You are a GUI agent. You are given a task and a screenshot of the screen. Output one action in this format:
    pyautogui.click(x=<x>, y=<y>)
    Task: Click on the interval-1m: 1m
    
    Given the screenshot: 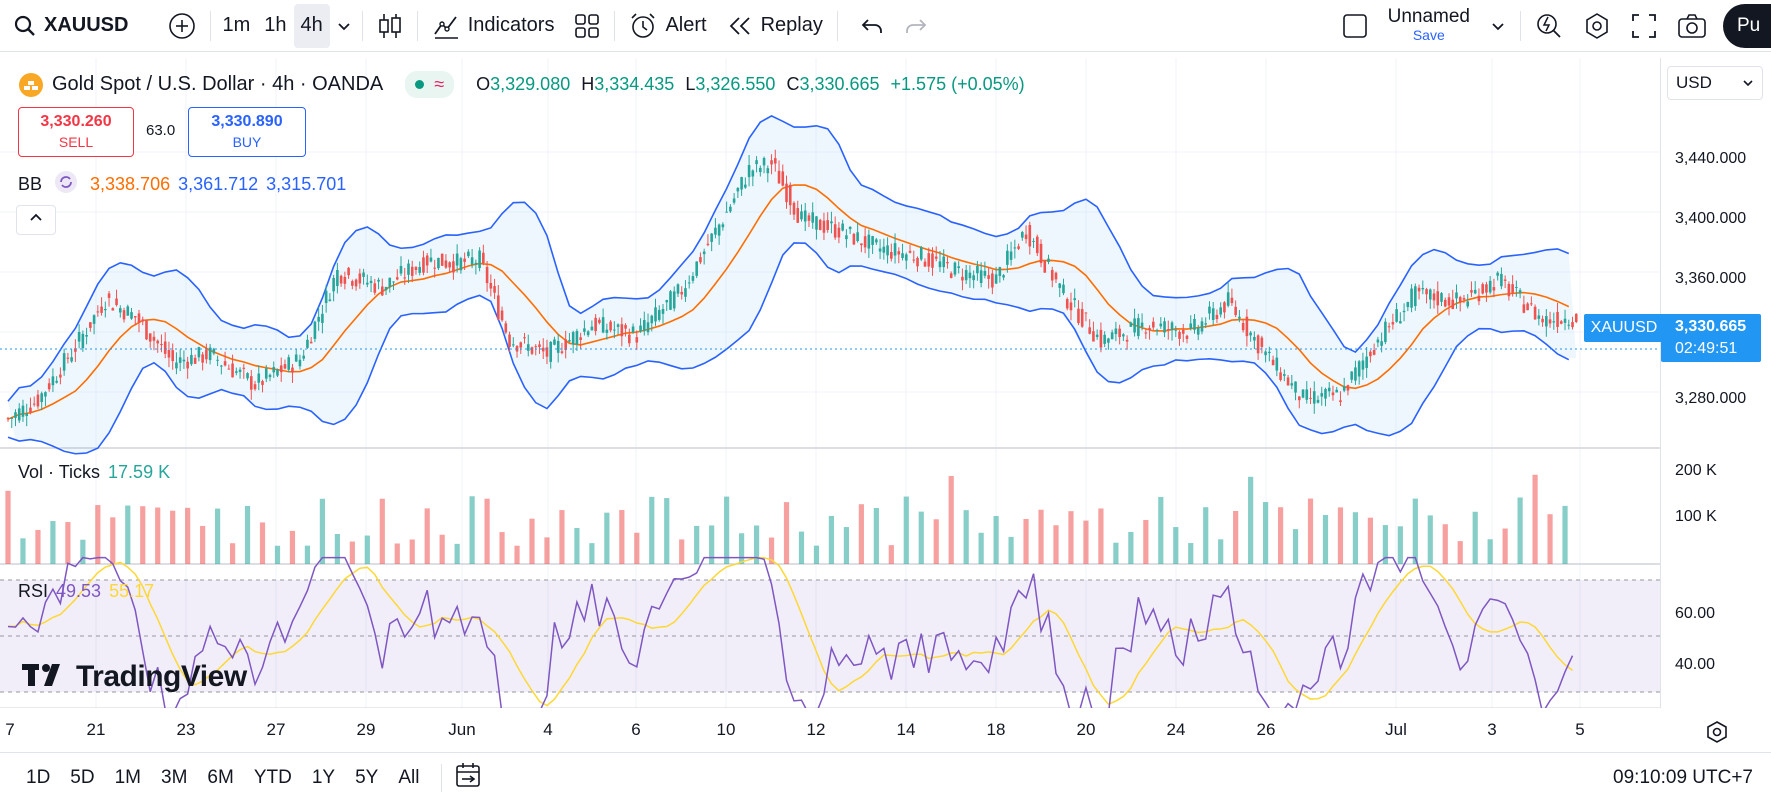 What is the action you would take?
    pyautogui.click(x=236, y=26)
    